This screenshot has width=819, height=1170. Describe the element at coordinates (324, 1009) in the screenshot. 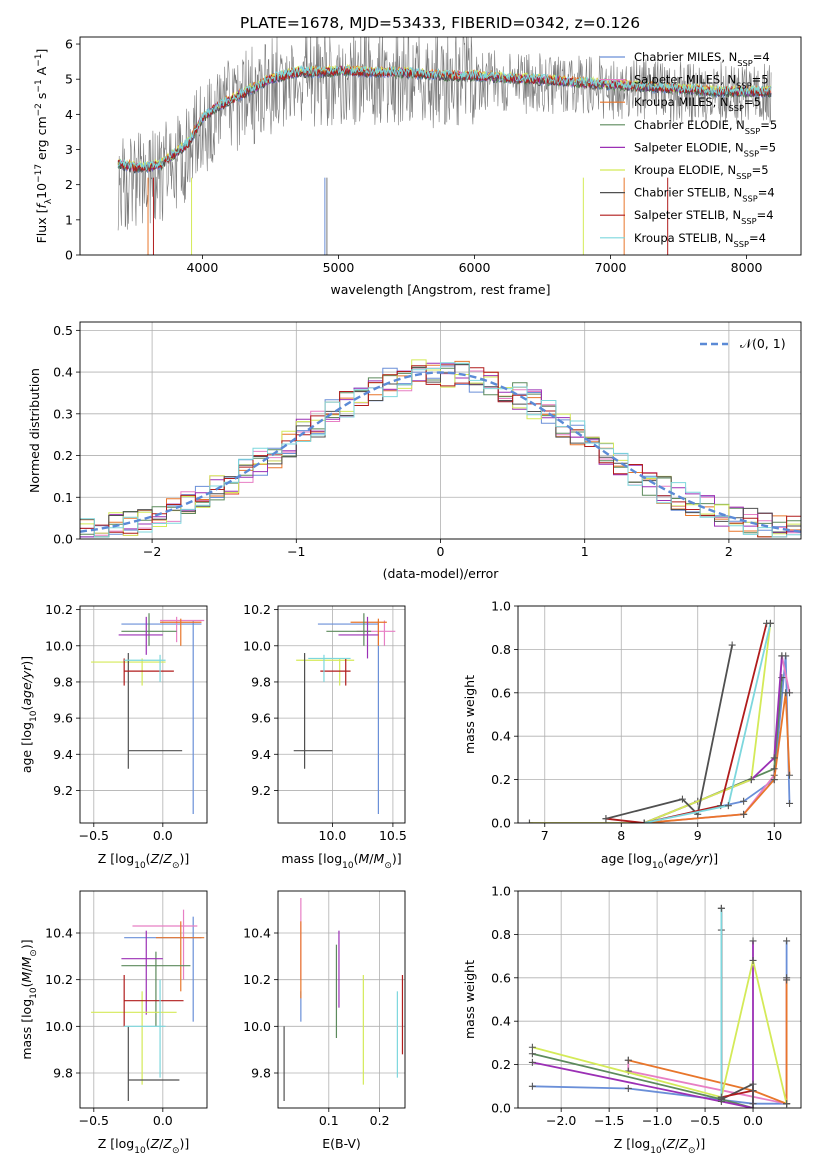

I see `axes-mass_vs_ebv: 0.1 0.2 9.8 10.0 10.2 10.4` at that location.